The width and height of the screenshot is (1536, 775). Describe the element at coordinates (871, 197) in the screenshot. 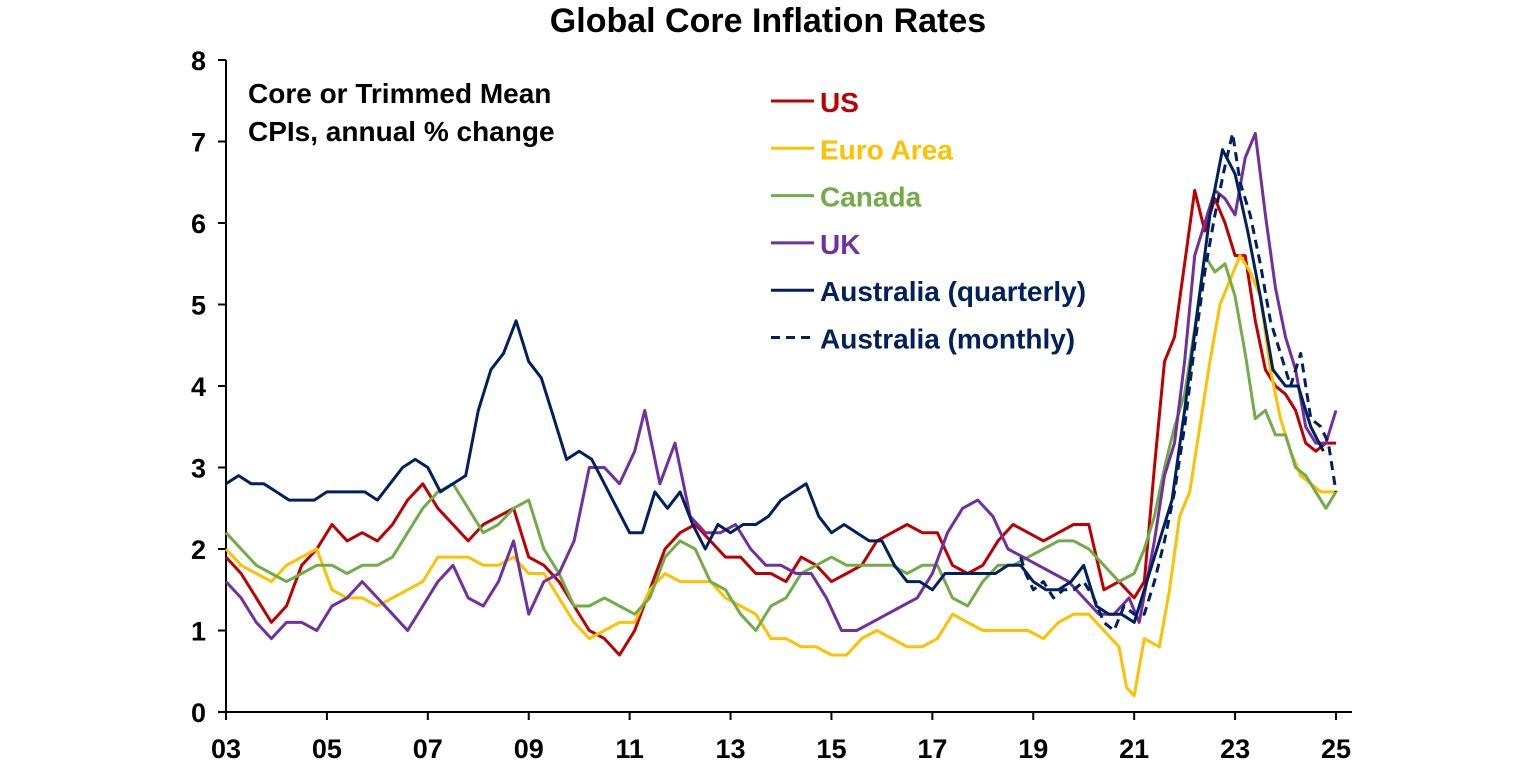

I see `legend-label: Canada` at that location.